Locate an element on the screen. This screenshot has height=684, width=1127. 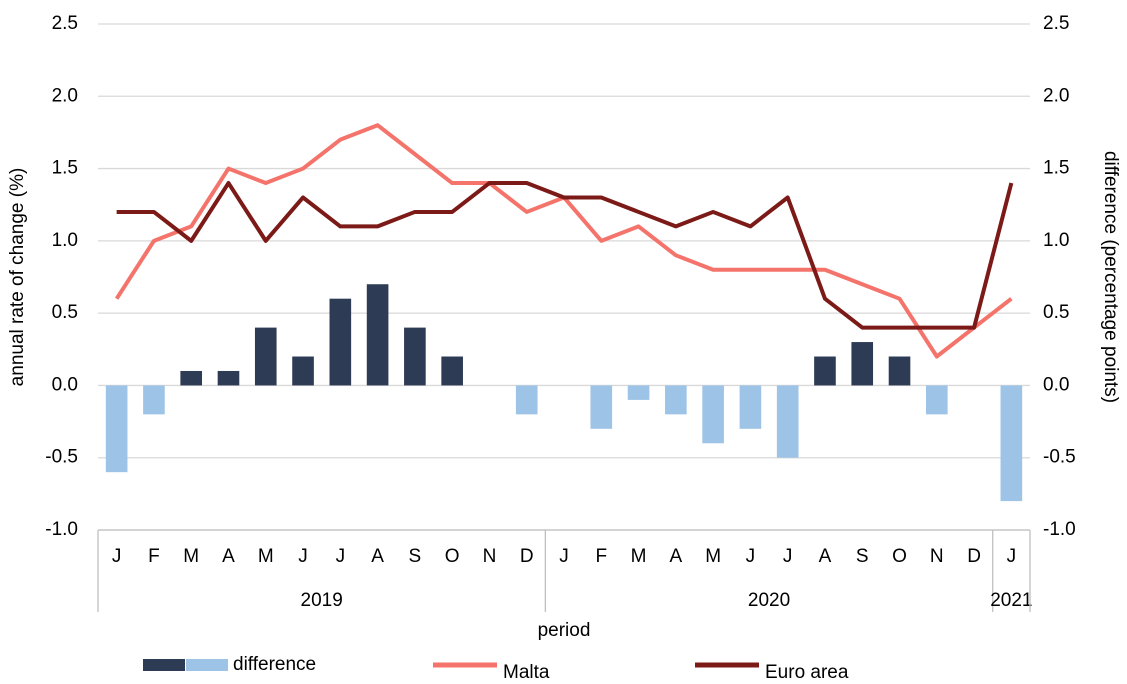
y-tick-label: -1.0 is located at coordinates (61, 529).